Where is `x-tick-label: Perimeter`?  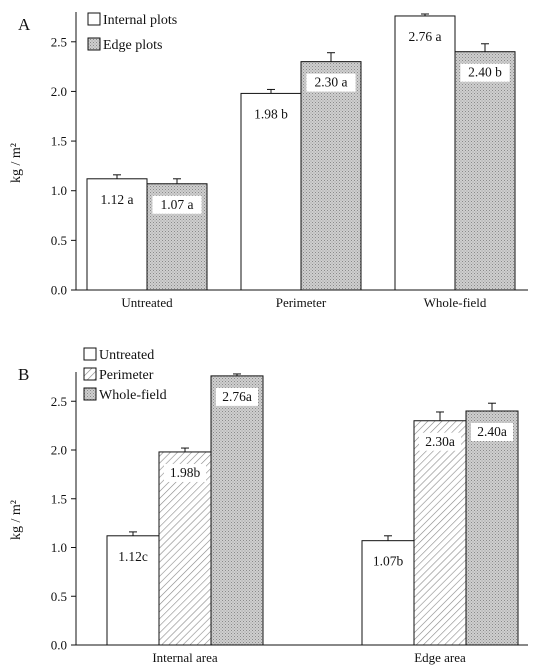 x-tick-label: Perimeter is located at coordinates (301, 302).